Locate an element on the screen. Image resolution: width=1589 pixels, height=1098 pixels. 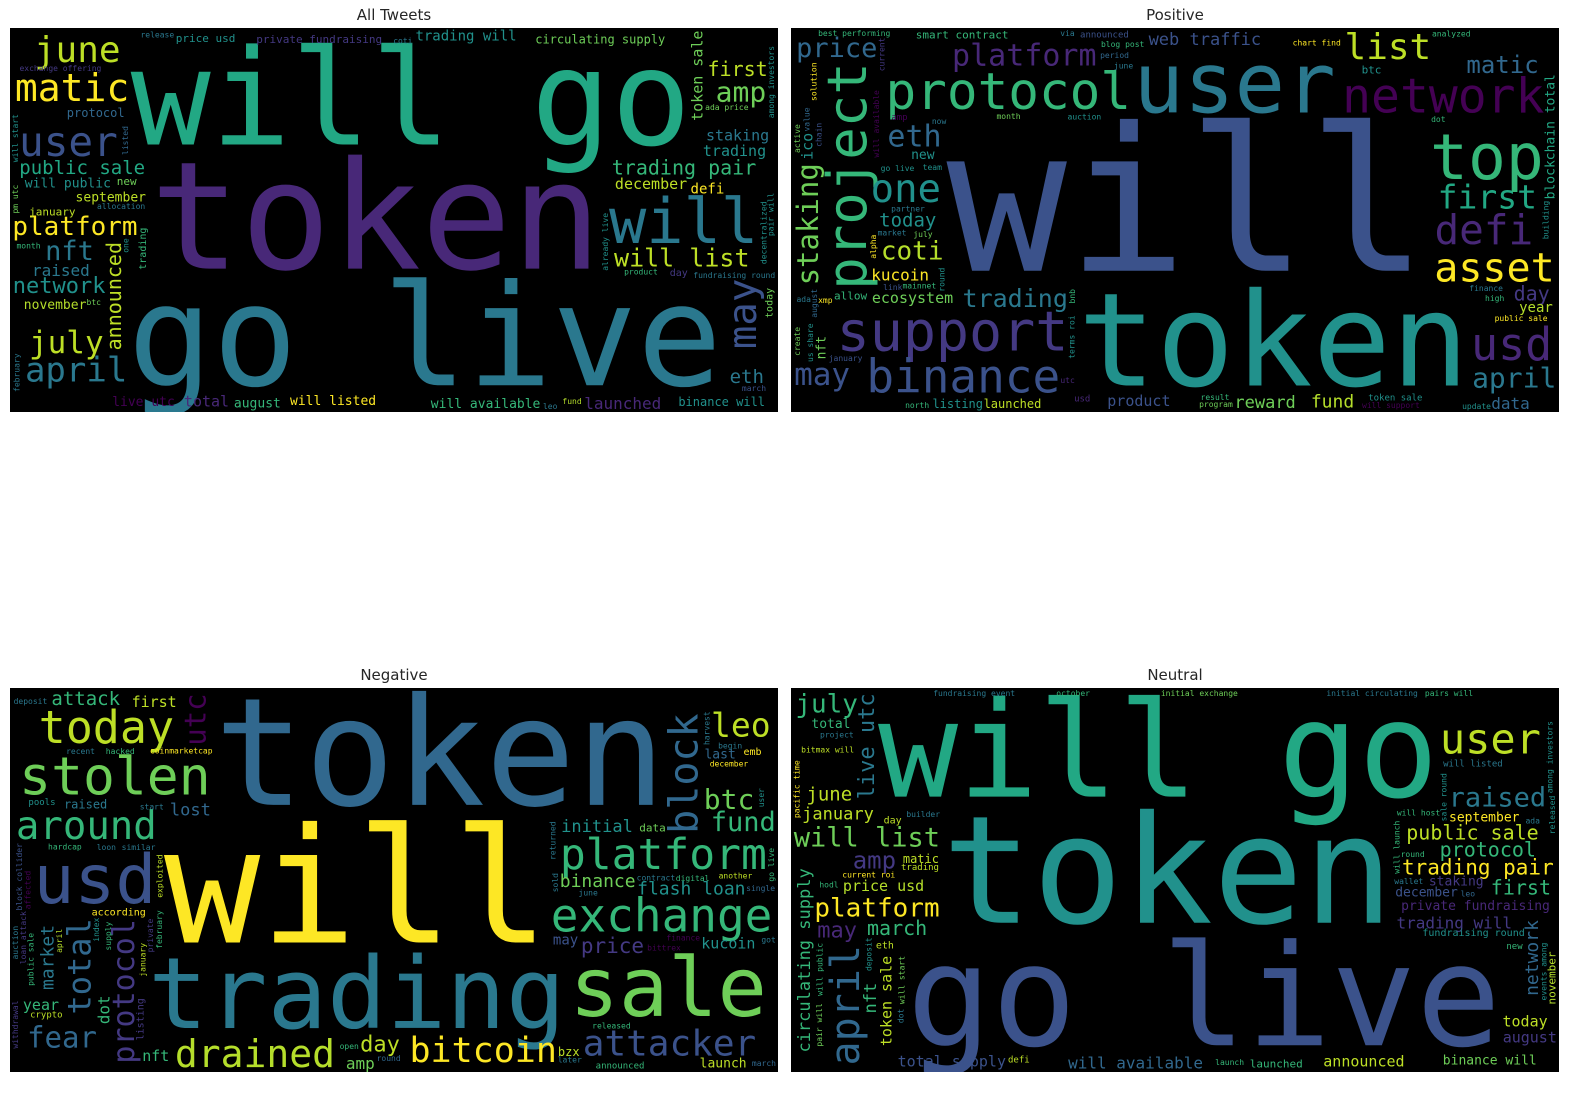
cloud-word: blog post is located at coordinates (1123, 44).